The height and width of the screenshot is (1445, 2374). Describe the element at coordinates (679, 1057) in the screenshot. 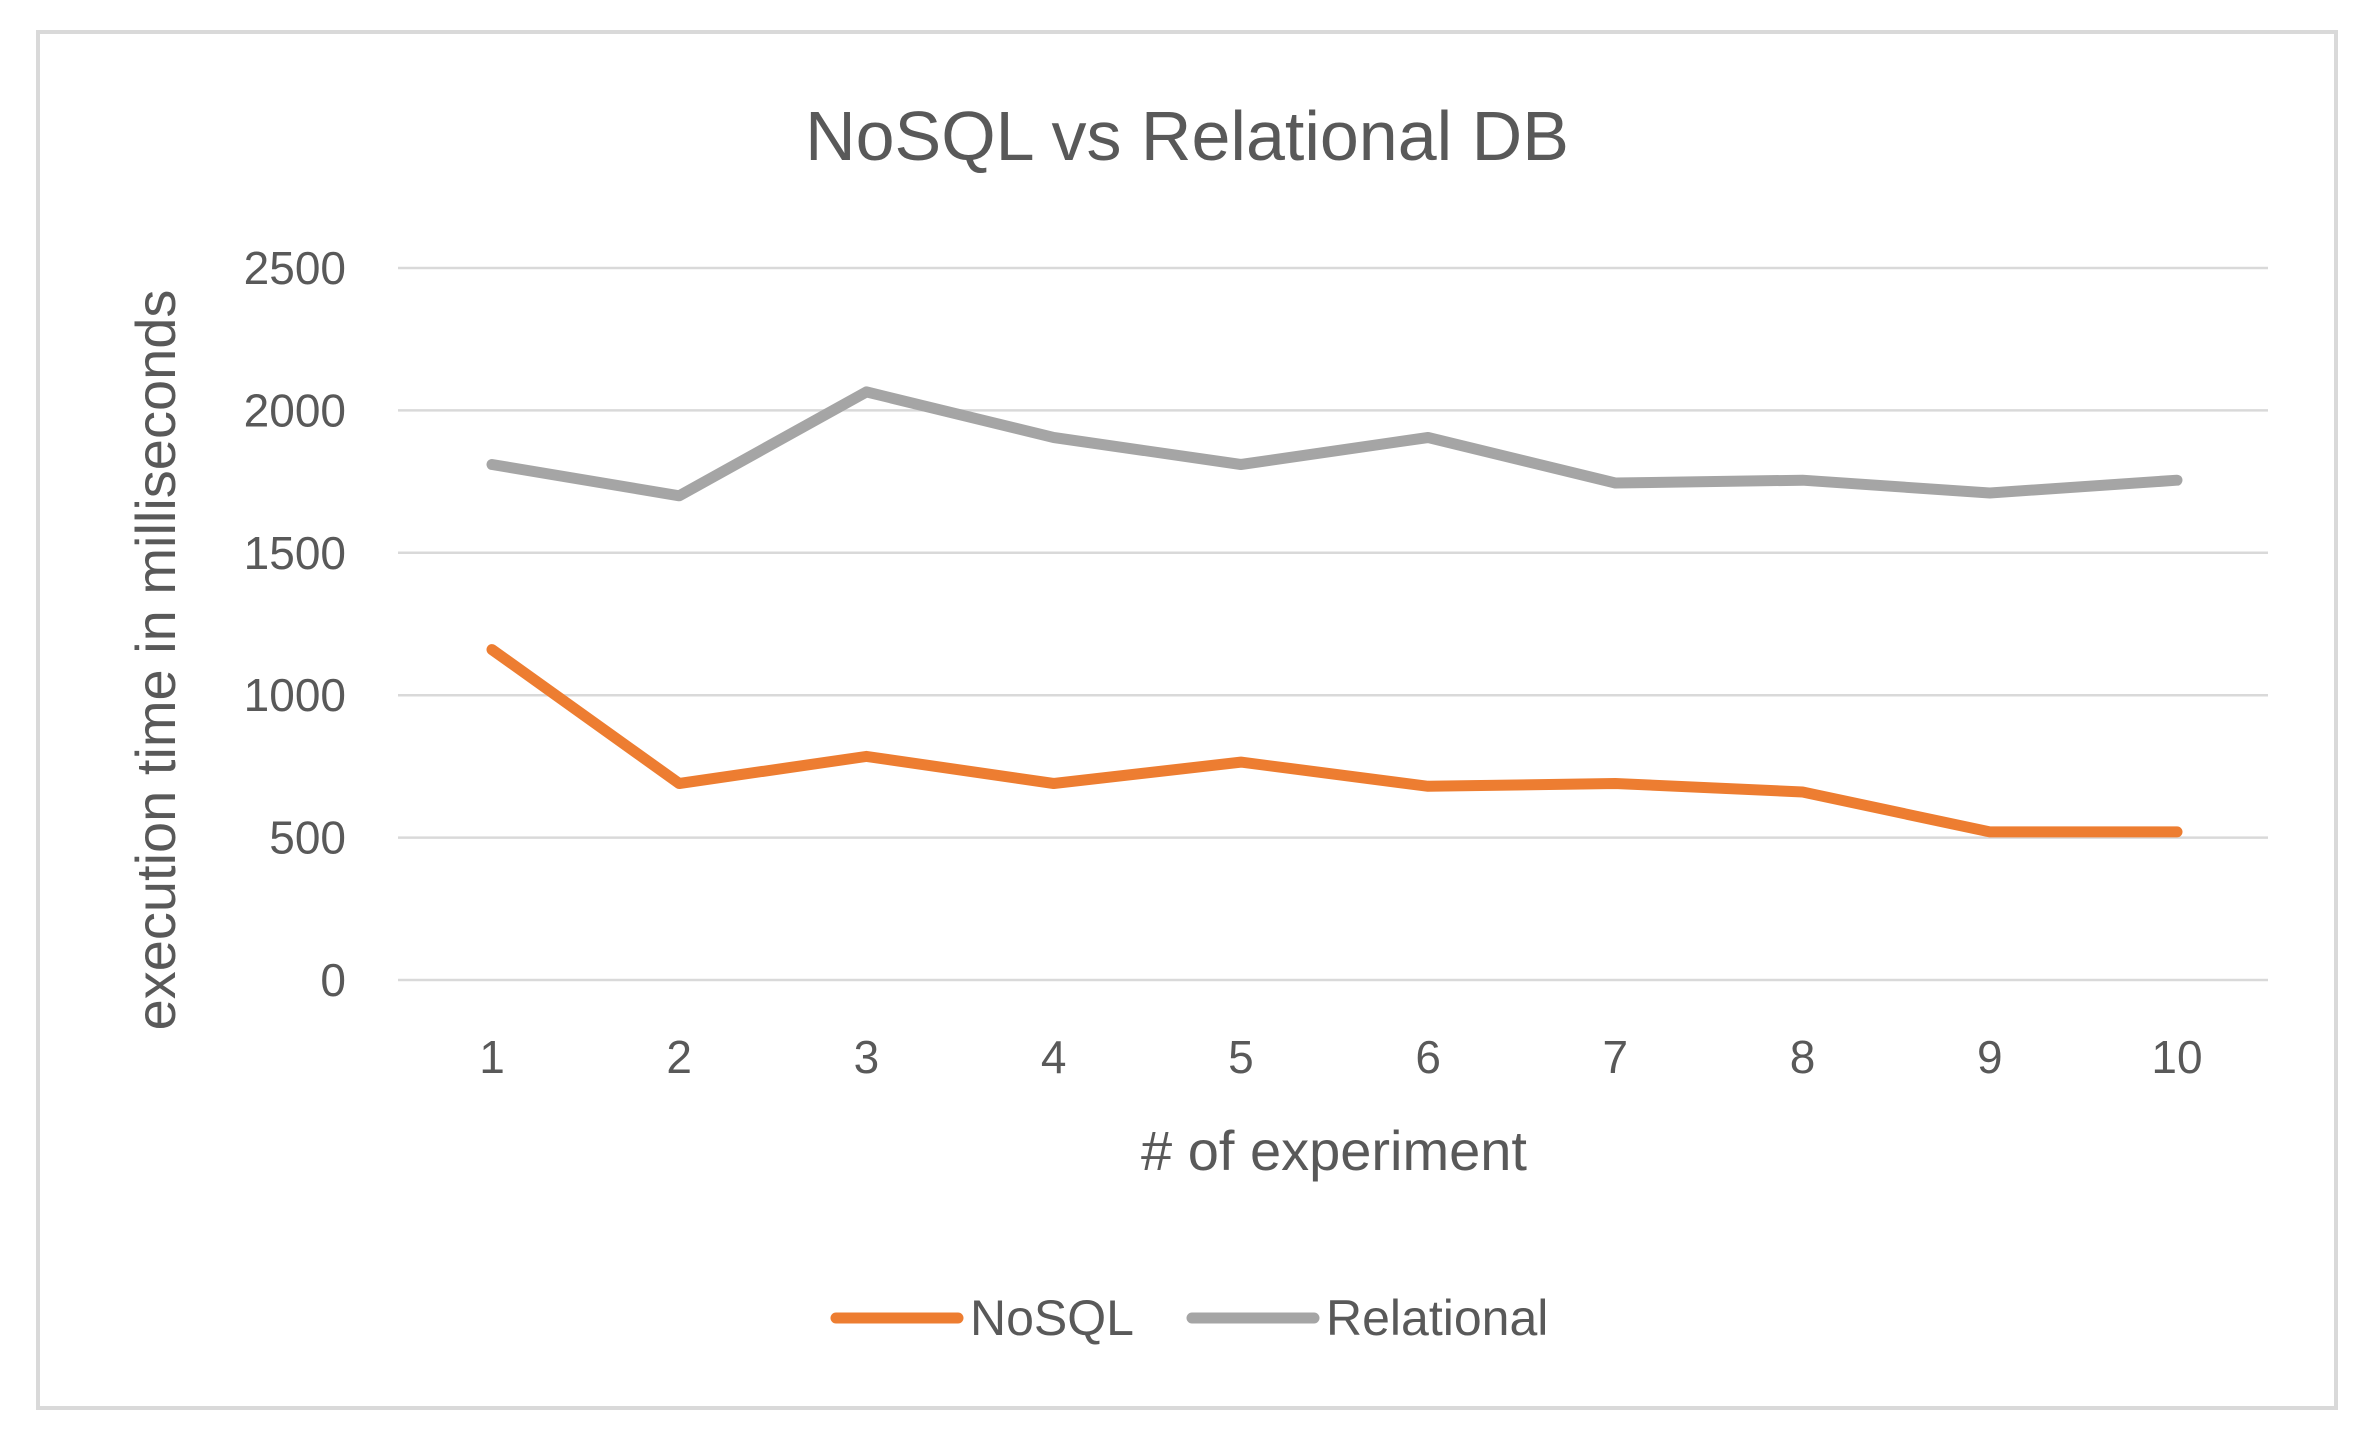

I see `x-tick-label: 2` at that location.